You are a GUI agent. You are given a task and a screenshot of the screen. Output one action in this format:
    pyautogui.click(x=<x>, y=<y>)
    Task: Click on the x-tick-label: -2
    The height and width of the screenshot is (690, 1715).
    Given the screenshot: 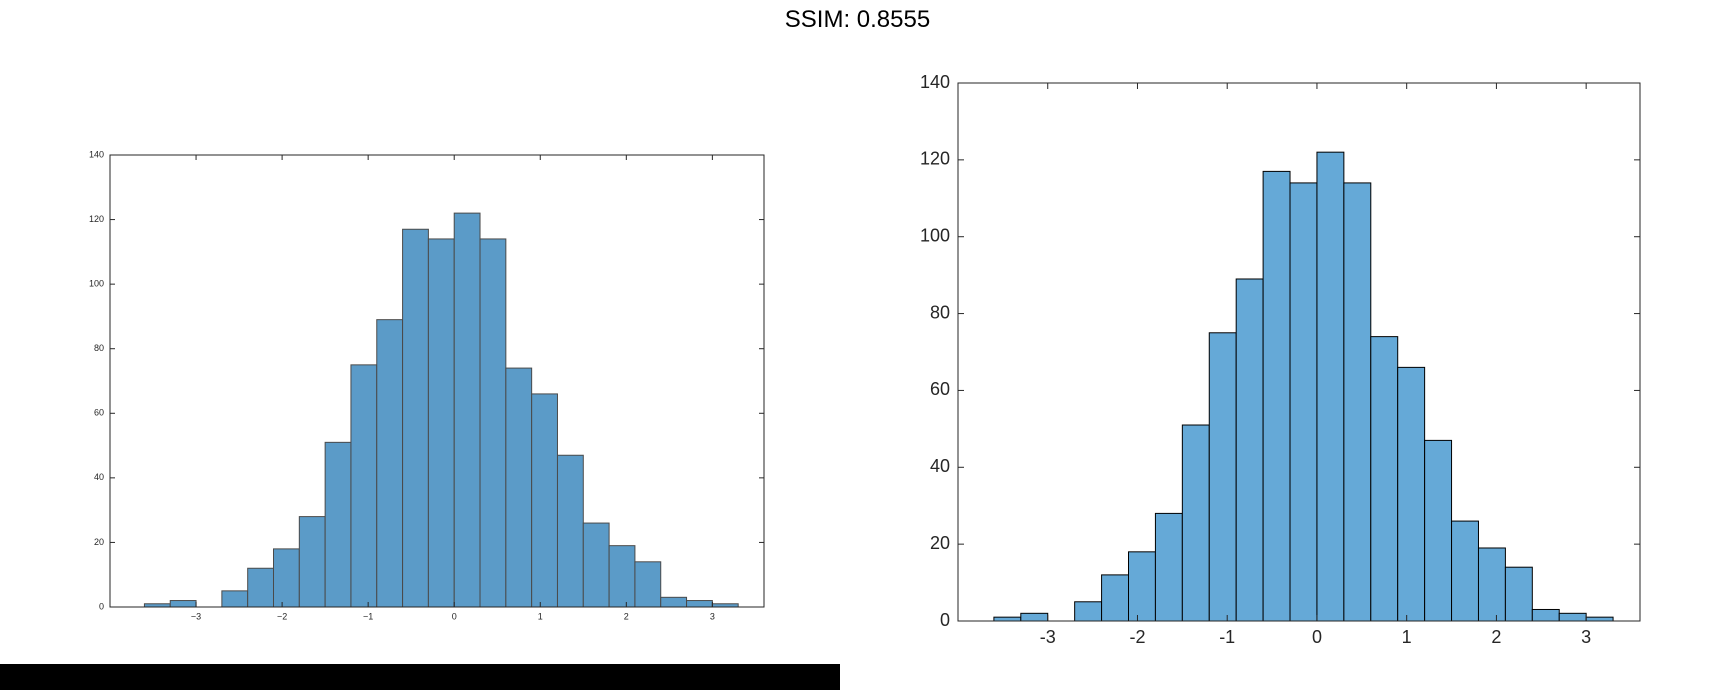 What is the action you would take?
    pyautogui.click(x=1137, y=637)
    